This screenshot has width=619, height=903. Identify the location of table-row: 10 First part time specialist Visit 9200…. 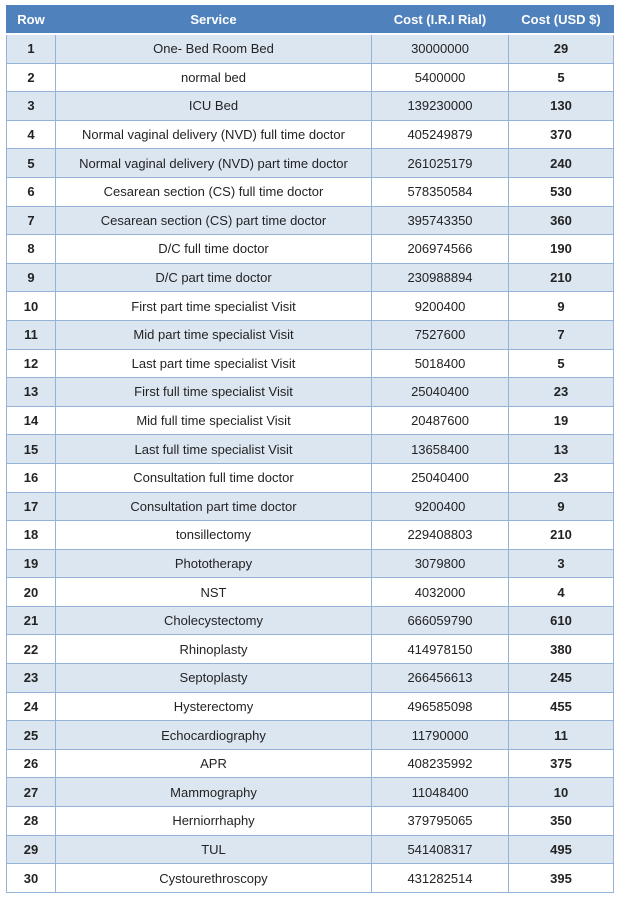
(310, 306).